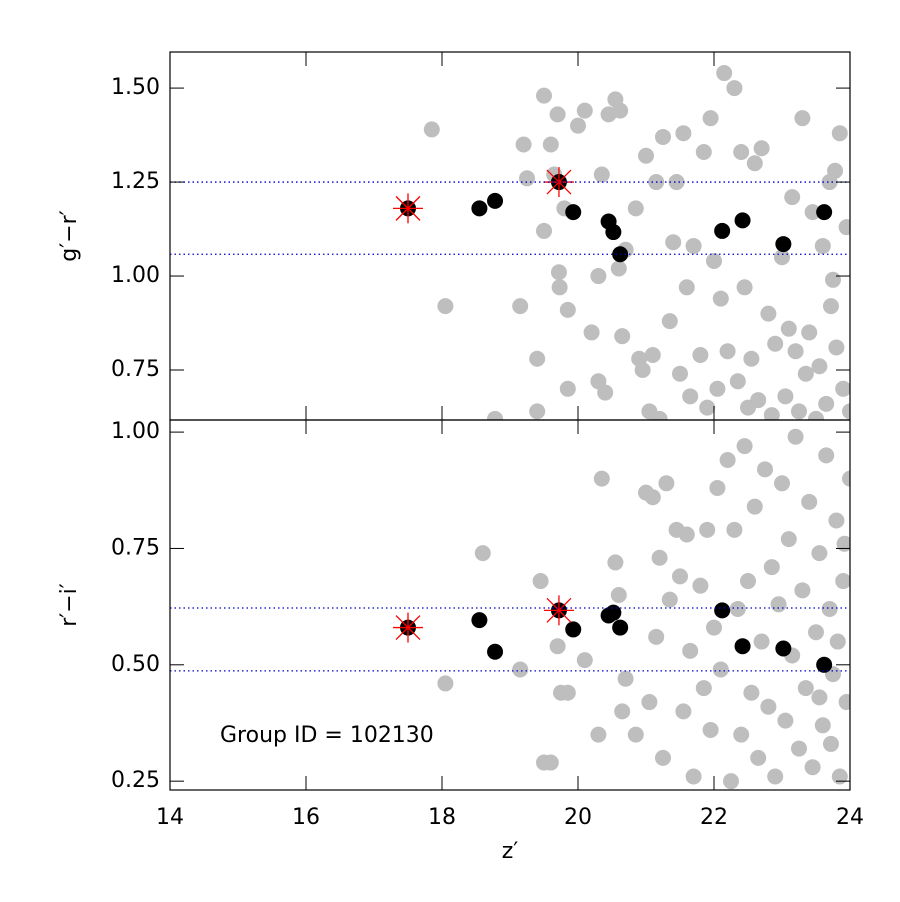 The height and width of the screenshot is (902, 900). Describe the element at coordinates (714, 817) in the screenshot. I see `x-tick-label: 22` at that location.